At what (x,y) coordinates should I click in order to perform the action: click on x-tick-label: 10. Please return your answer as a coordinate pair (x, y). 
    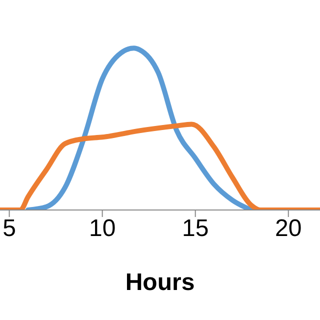
    Looking at the image, I should click on (102, 228).